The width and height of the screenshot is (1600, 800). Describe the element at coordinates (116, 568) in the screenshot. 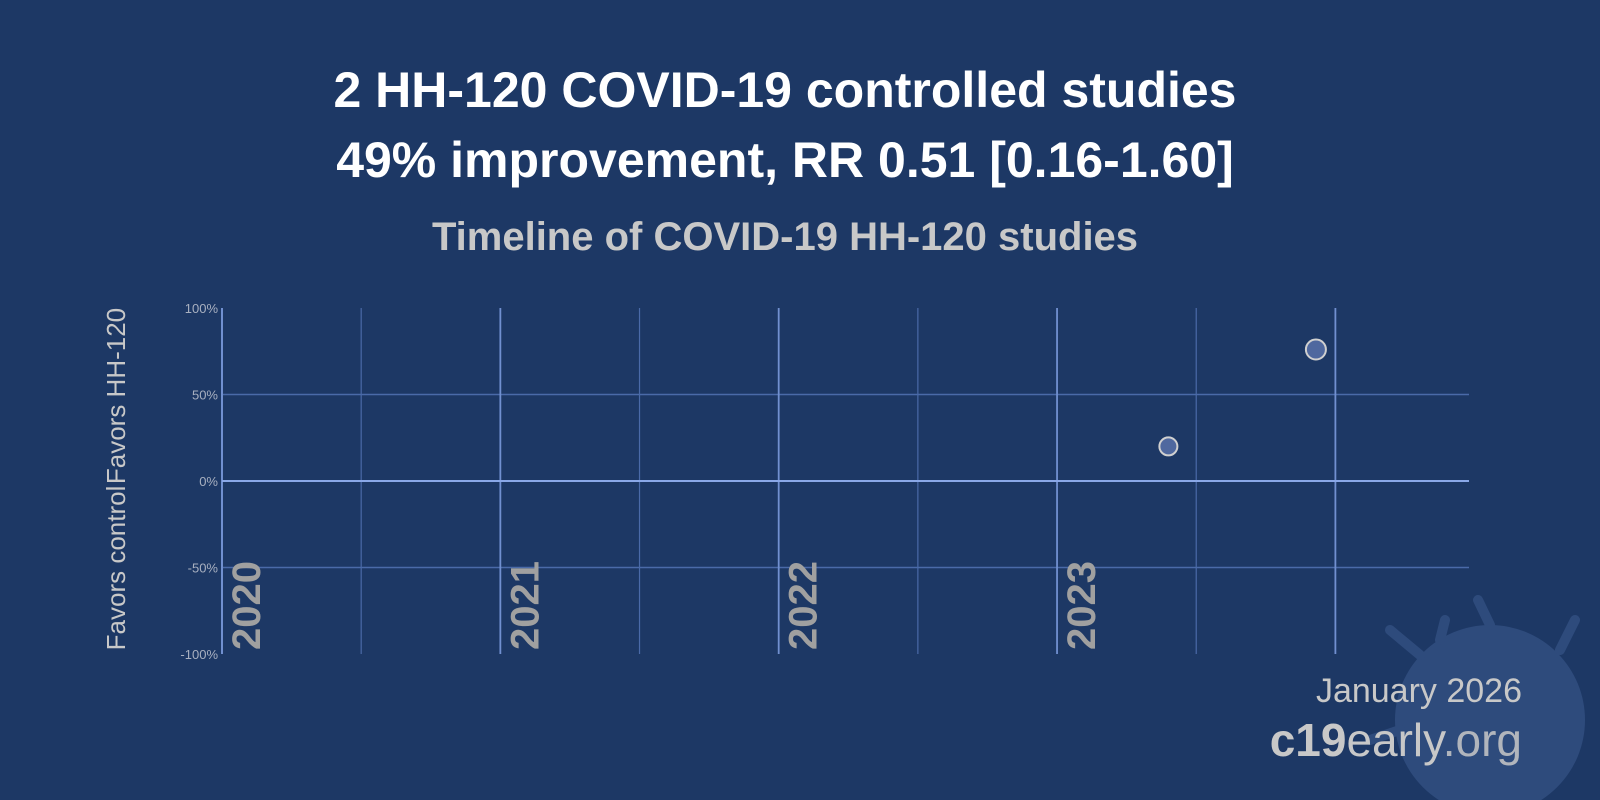

I see `ylabel-bottom: Favors control` at that location.